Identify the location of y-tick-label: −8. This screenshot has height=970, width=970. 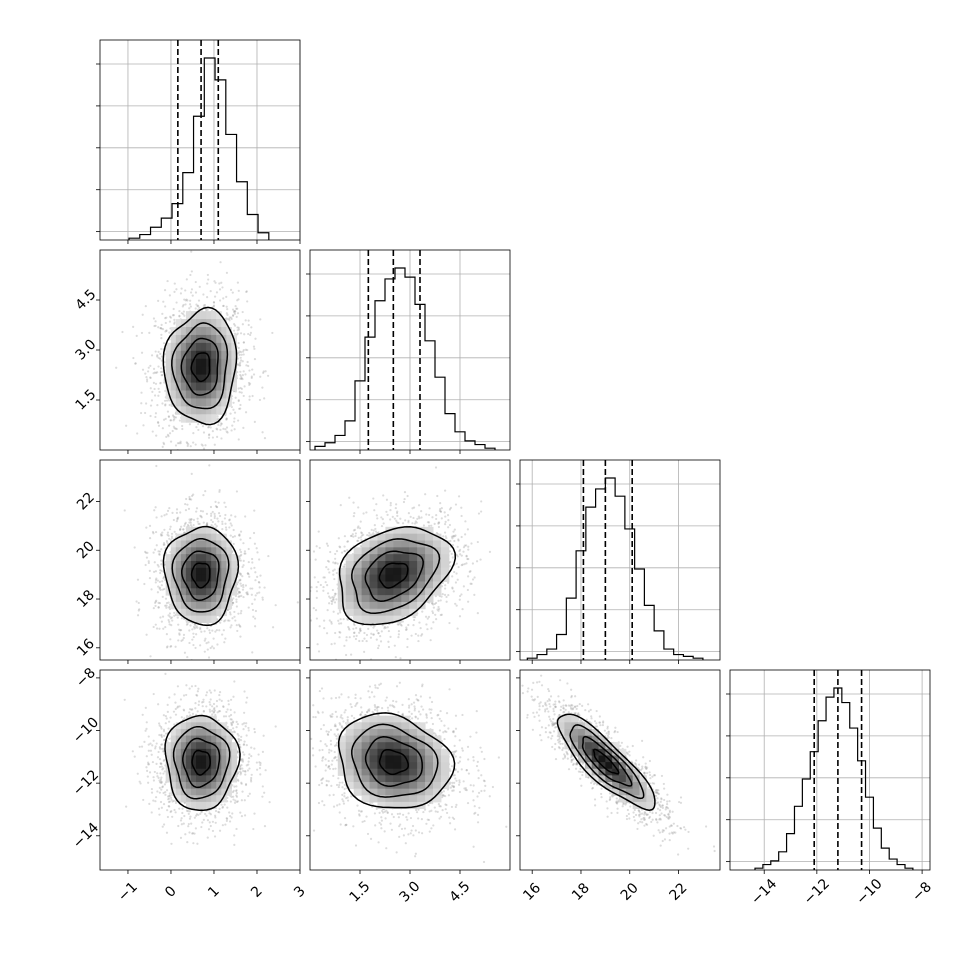
(86, 678).